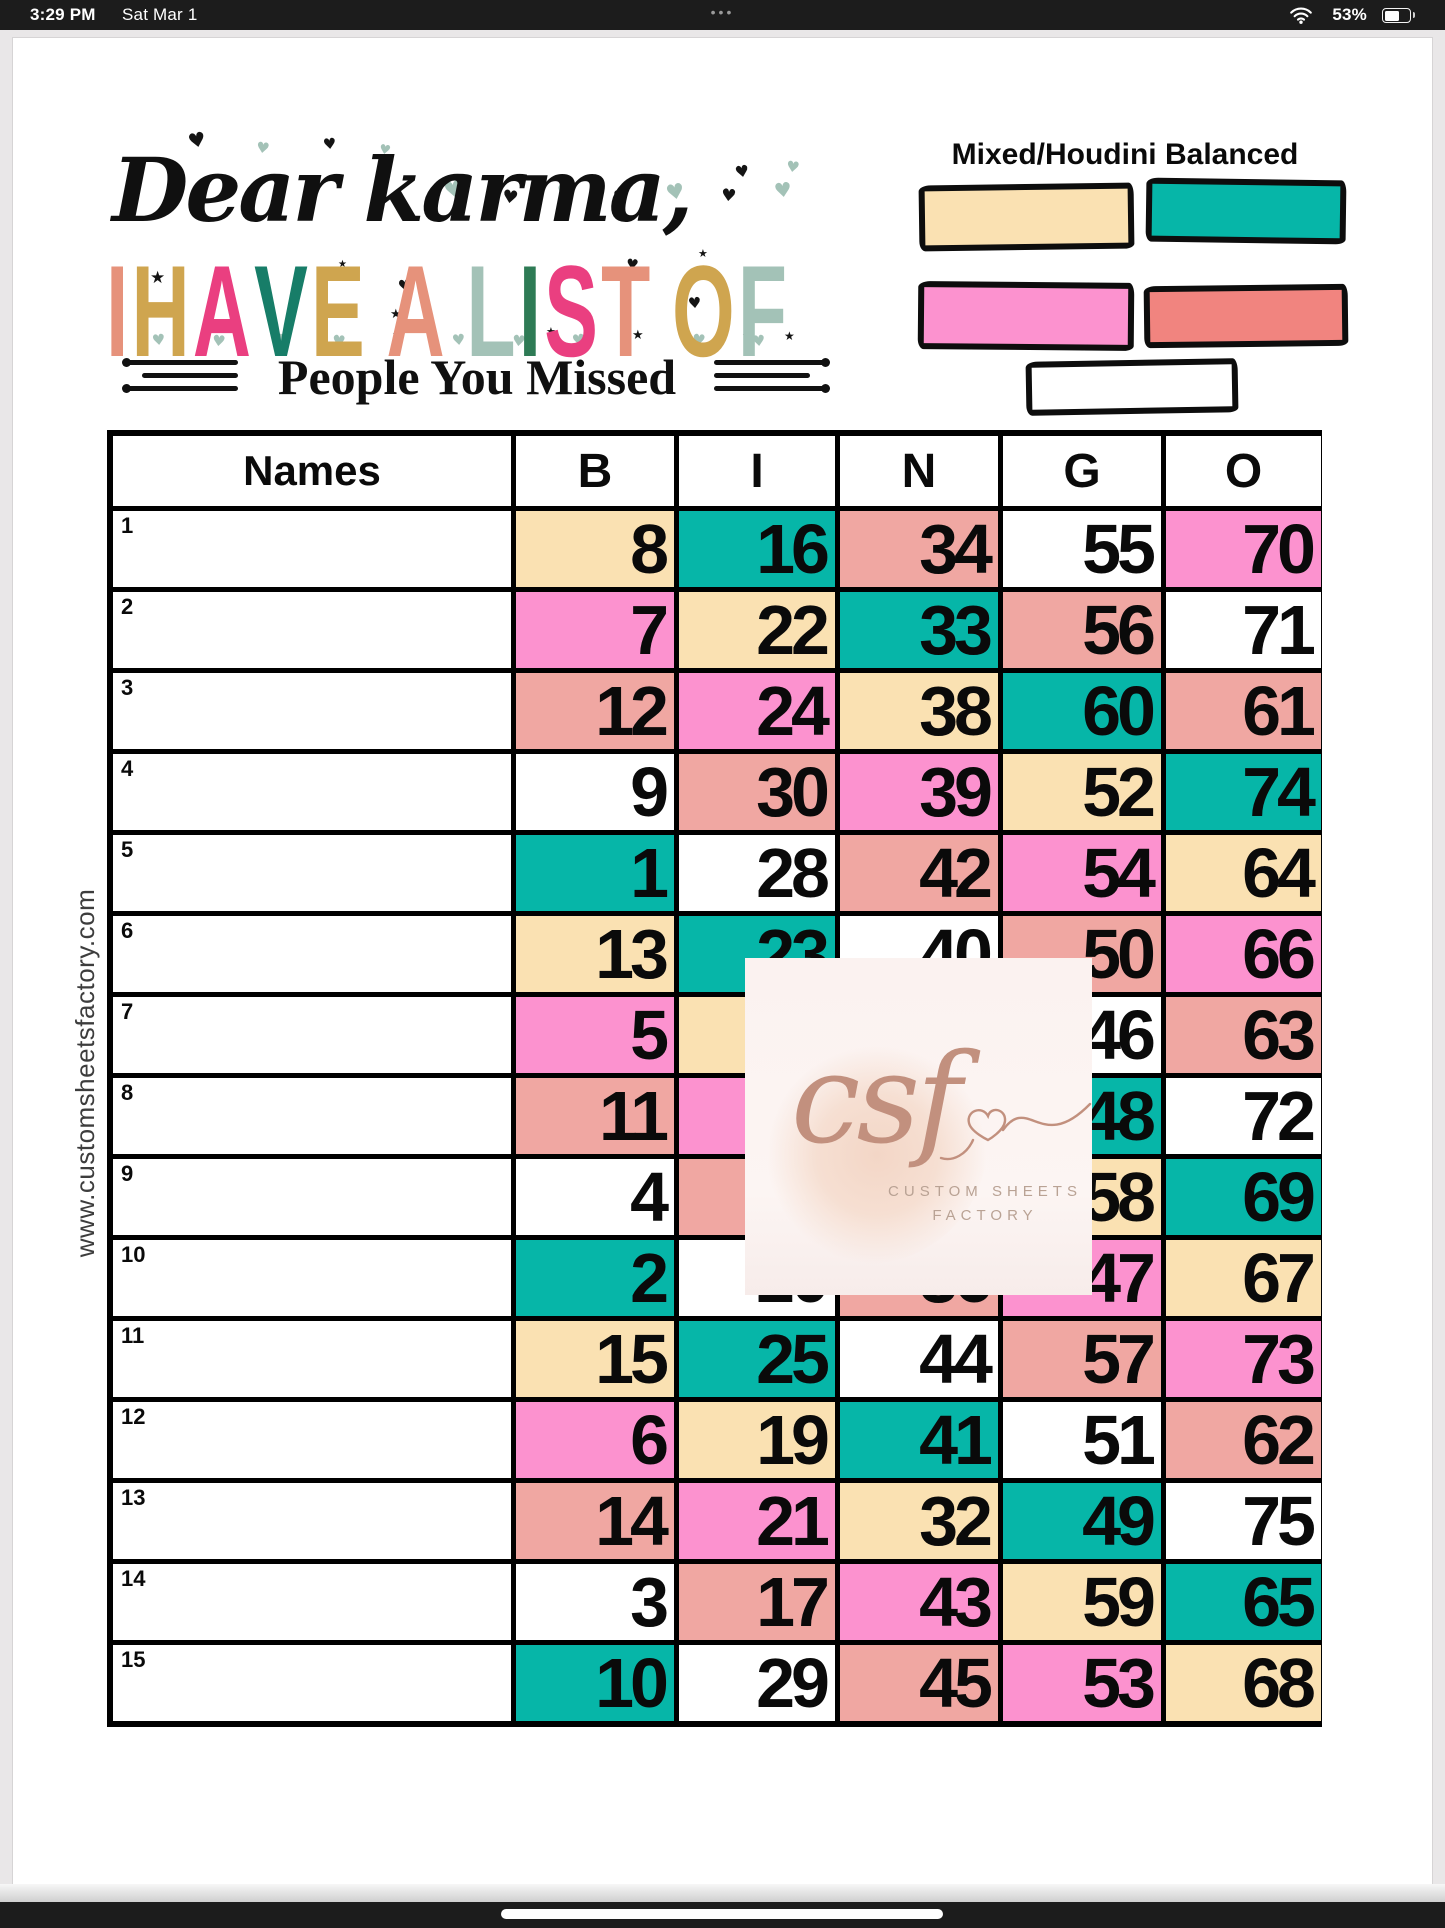  What do you see at coordinates (127, 687) in the screenshot?
I see `row-number: 3` at bounding box center [127, 687].